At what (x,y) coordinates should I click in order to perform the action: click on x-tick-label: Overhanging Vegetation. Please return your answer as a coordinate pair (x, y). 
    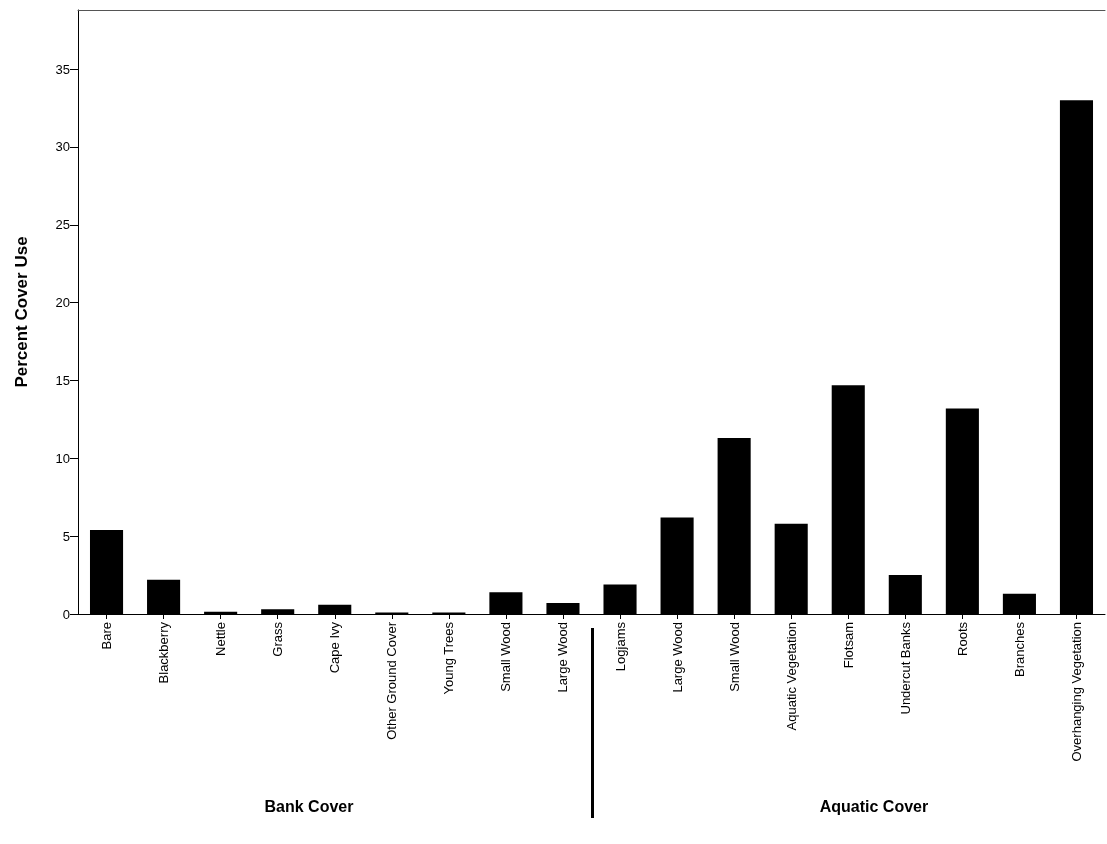
    Looking at the image, I should click on (1076, 692).